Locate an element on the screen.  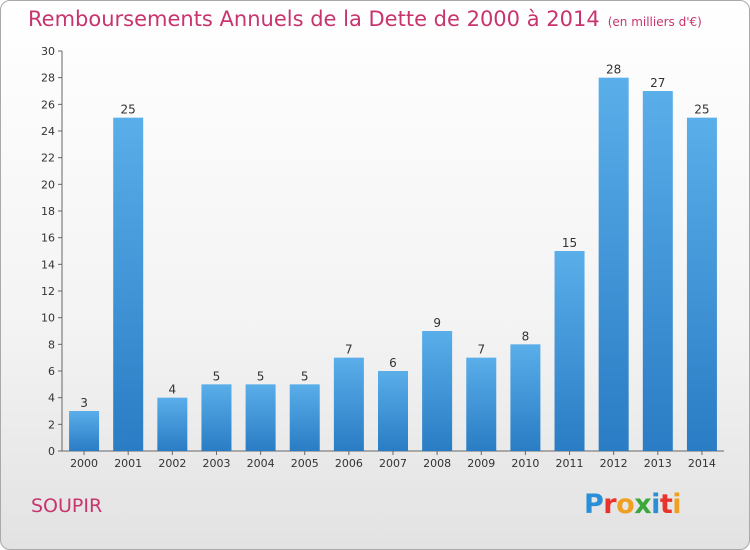
y-tick-label: 20 is located at coordinates (48, 184).